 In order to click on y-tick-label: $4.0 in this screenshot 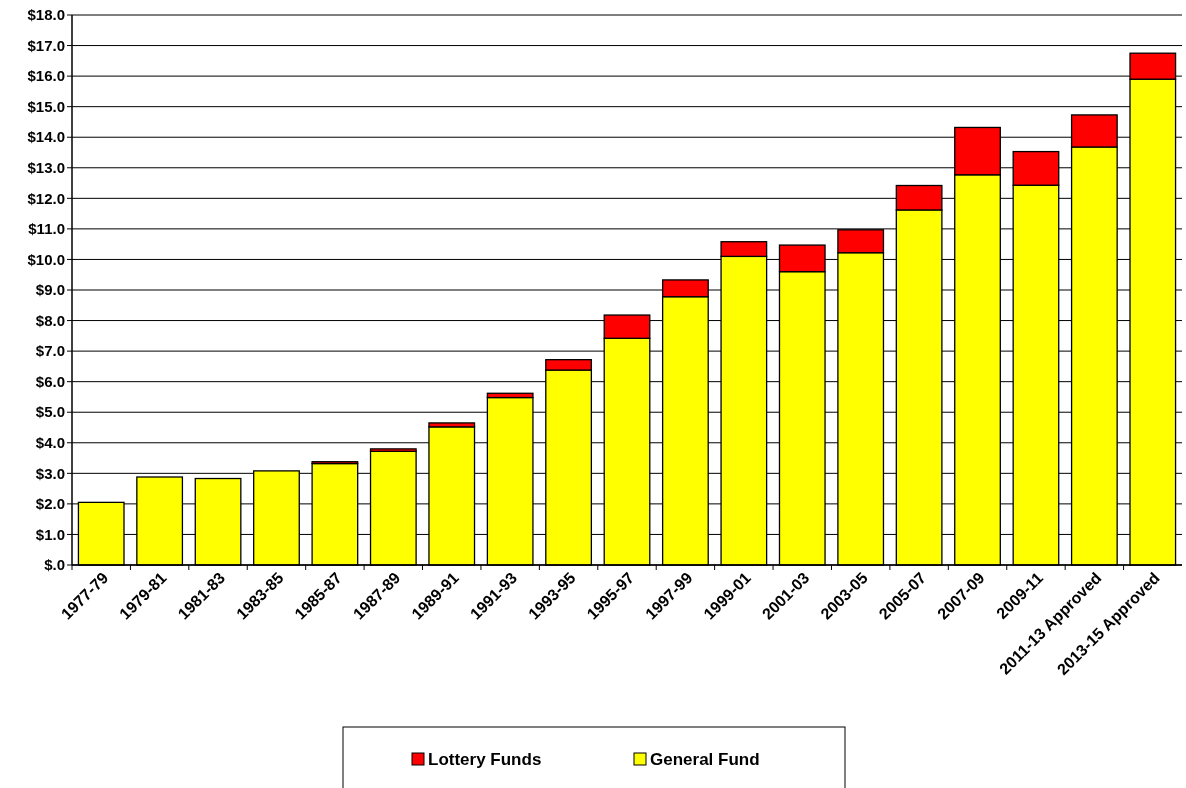, I will do `click(50, 443)`.